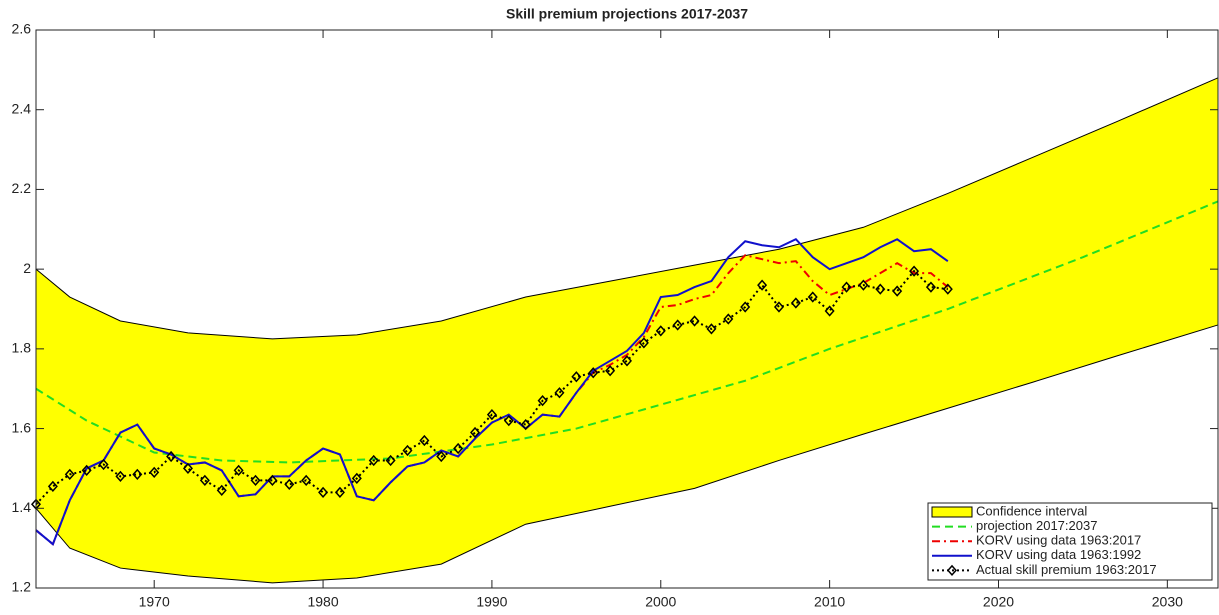 The height and width of the screenshot is (615, 1219). I want to click on legend-label: projection 2017:2037, so click(1036, 525).